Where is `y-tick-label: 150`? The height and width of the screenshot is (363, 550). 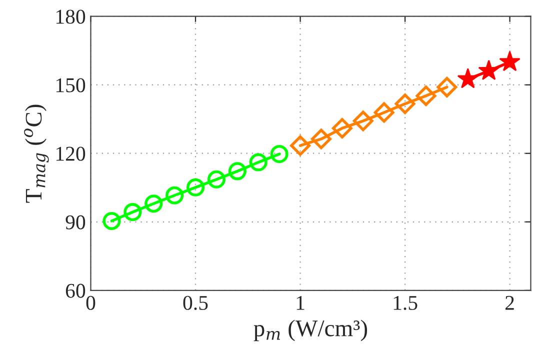
y-tick-label: 150 is located at coordinates (71, 85).